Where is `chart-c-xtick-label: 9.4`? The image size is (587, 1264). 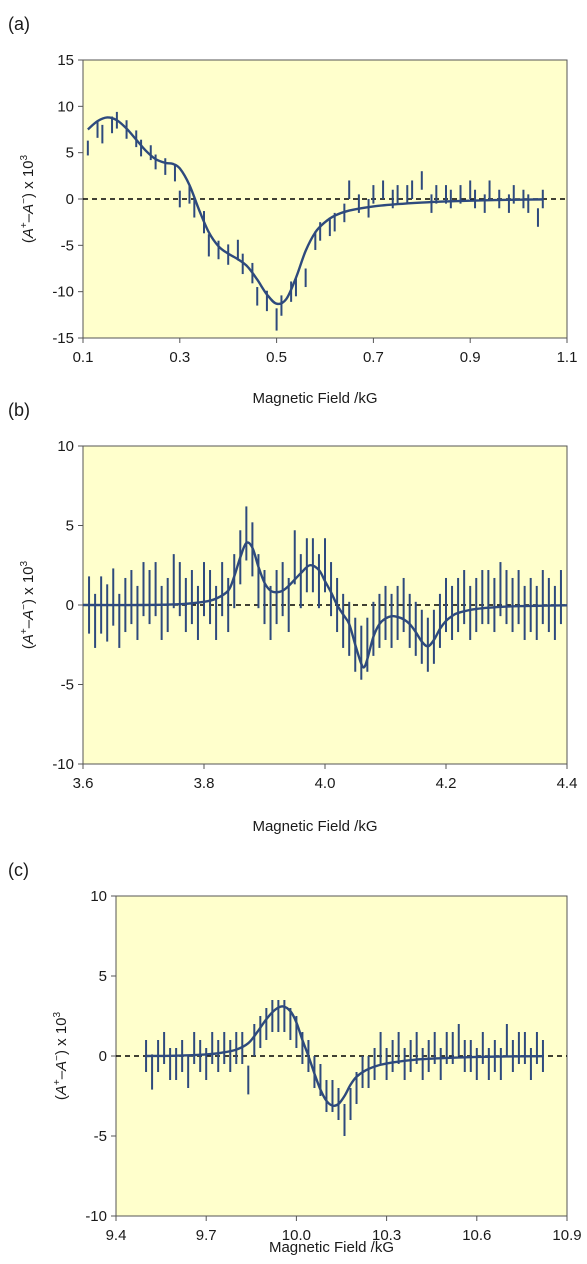 chart-c-xtick-label: 9.4 is located at coordinates (116, 1235).